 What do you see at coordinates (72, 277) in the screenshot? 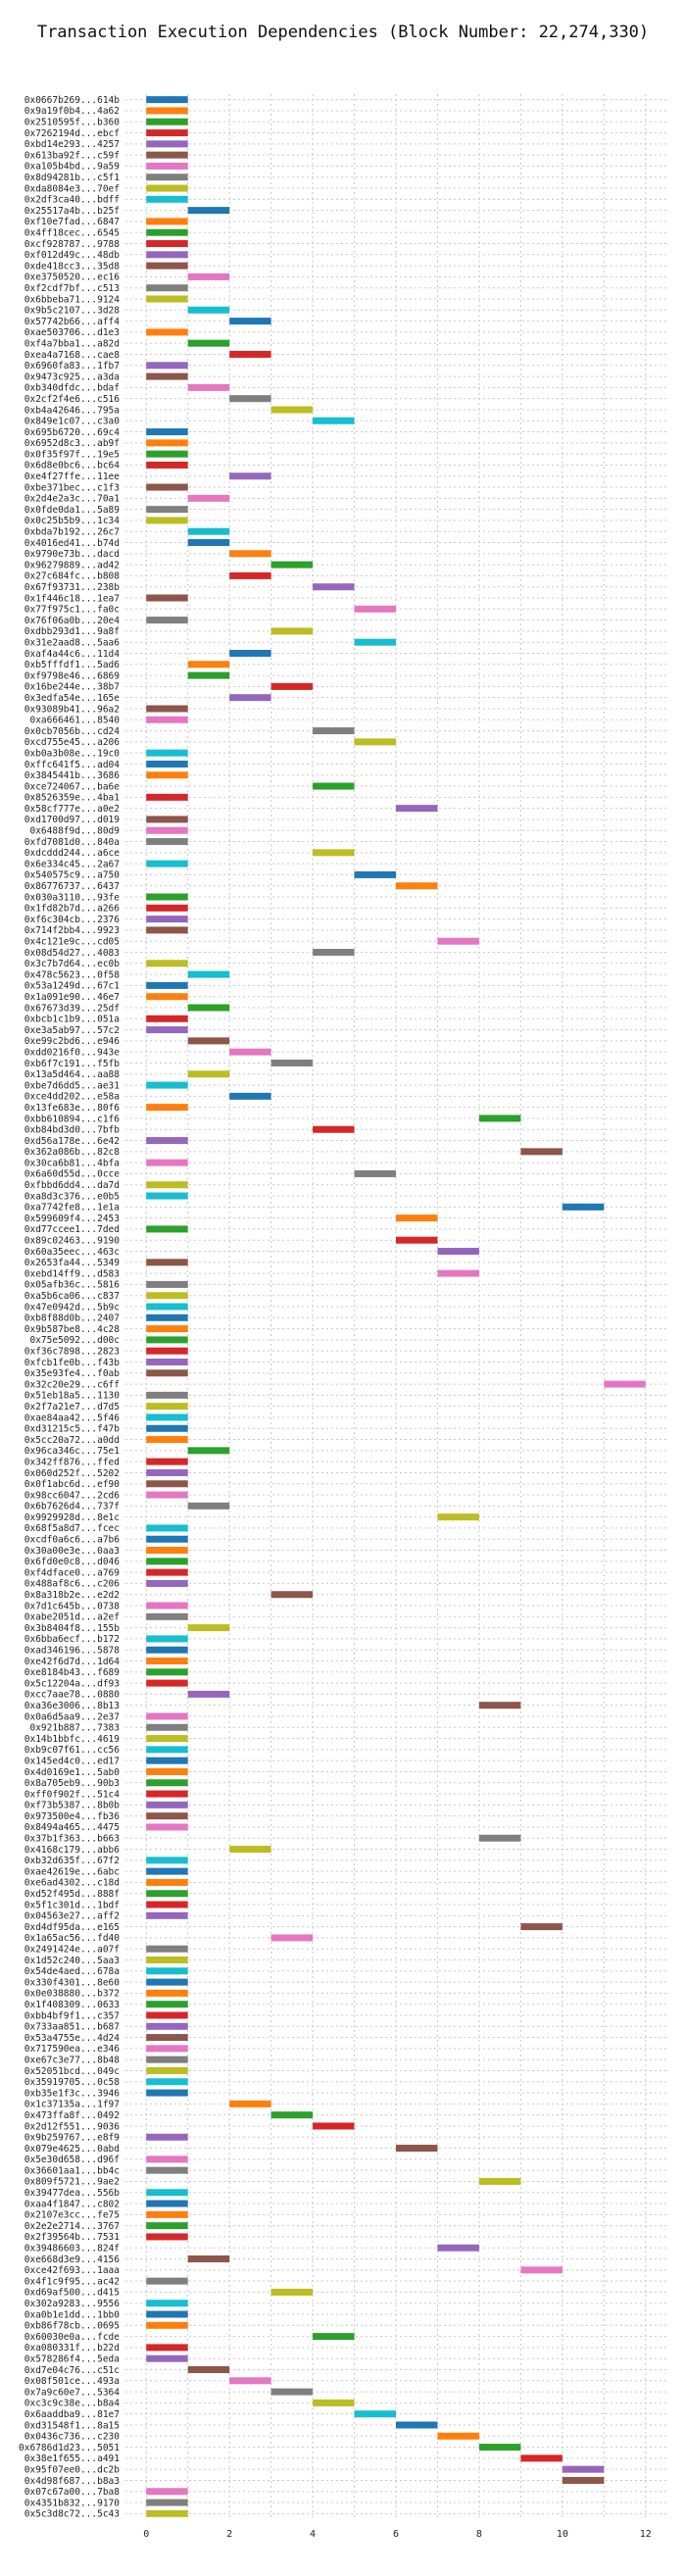
I see `y-tick-label: 0xe3750520...ec16` at bounding box center [72, 277].